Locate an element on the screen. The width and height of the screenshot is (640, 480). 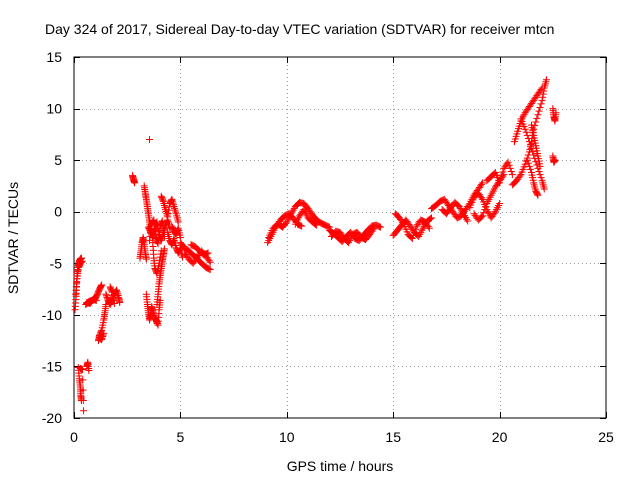
y-tick-label: 15 is located at coordinates (54, 57).